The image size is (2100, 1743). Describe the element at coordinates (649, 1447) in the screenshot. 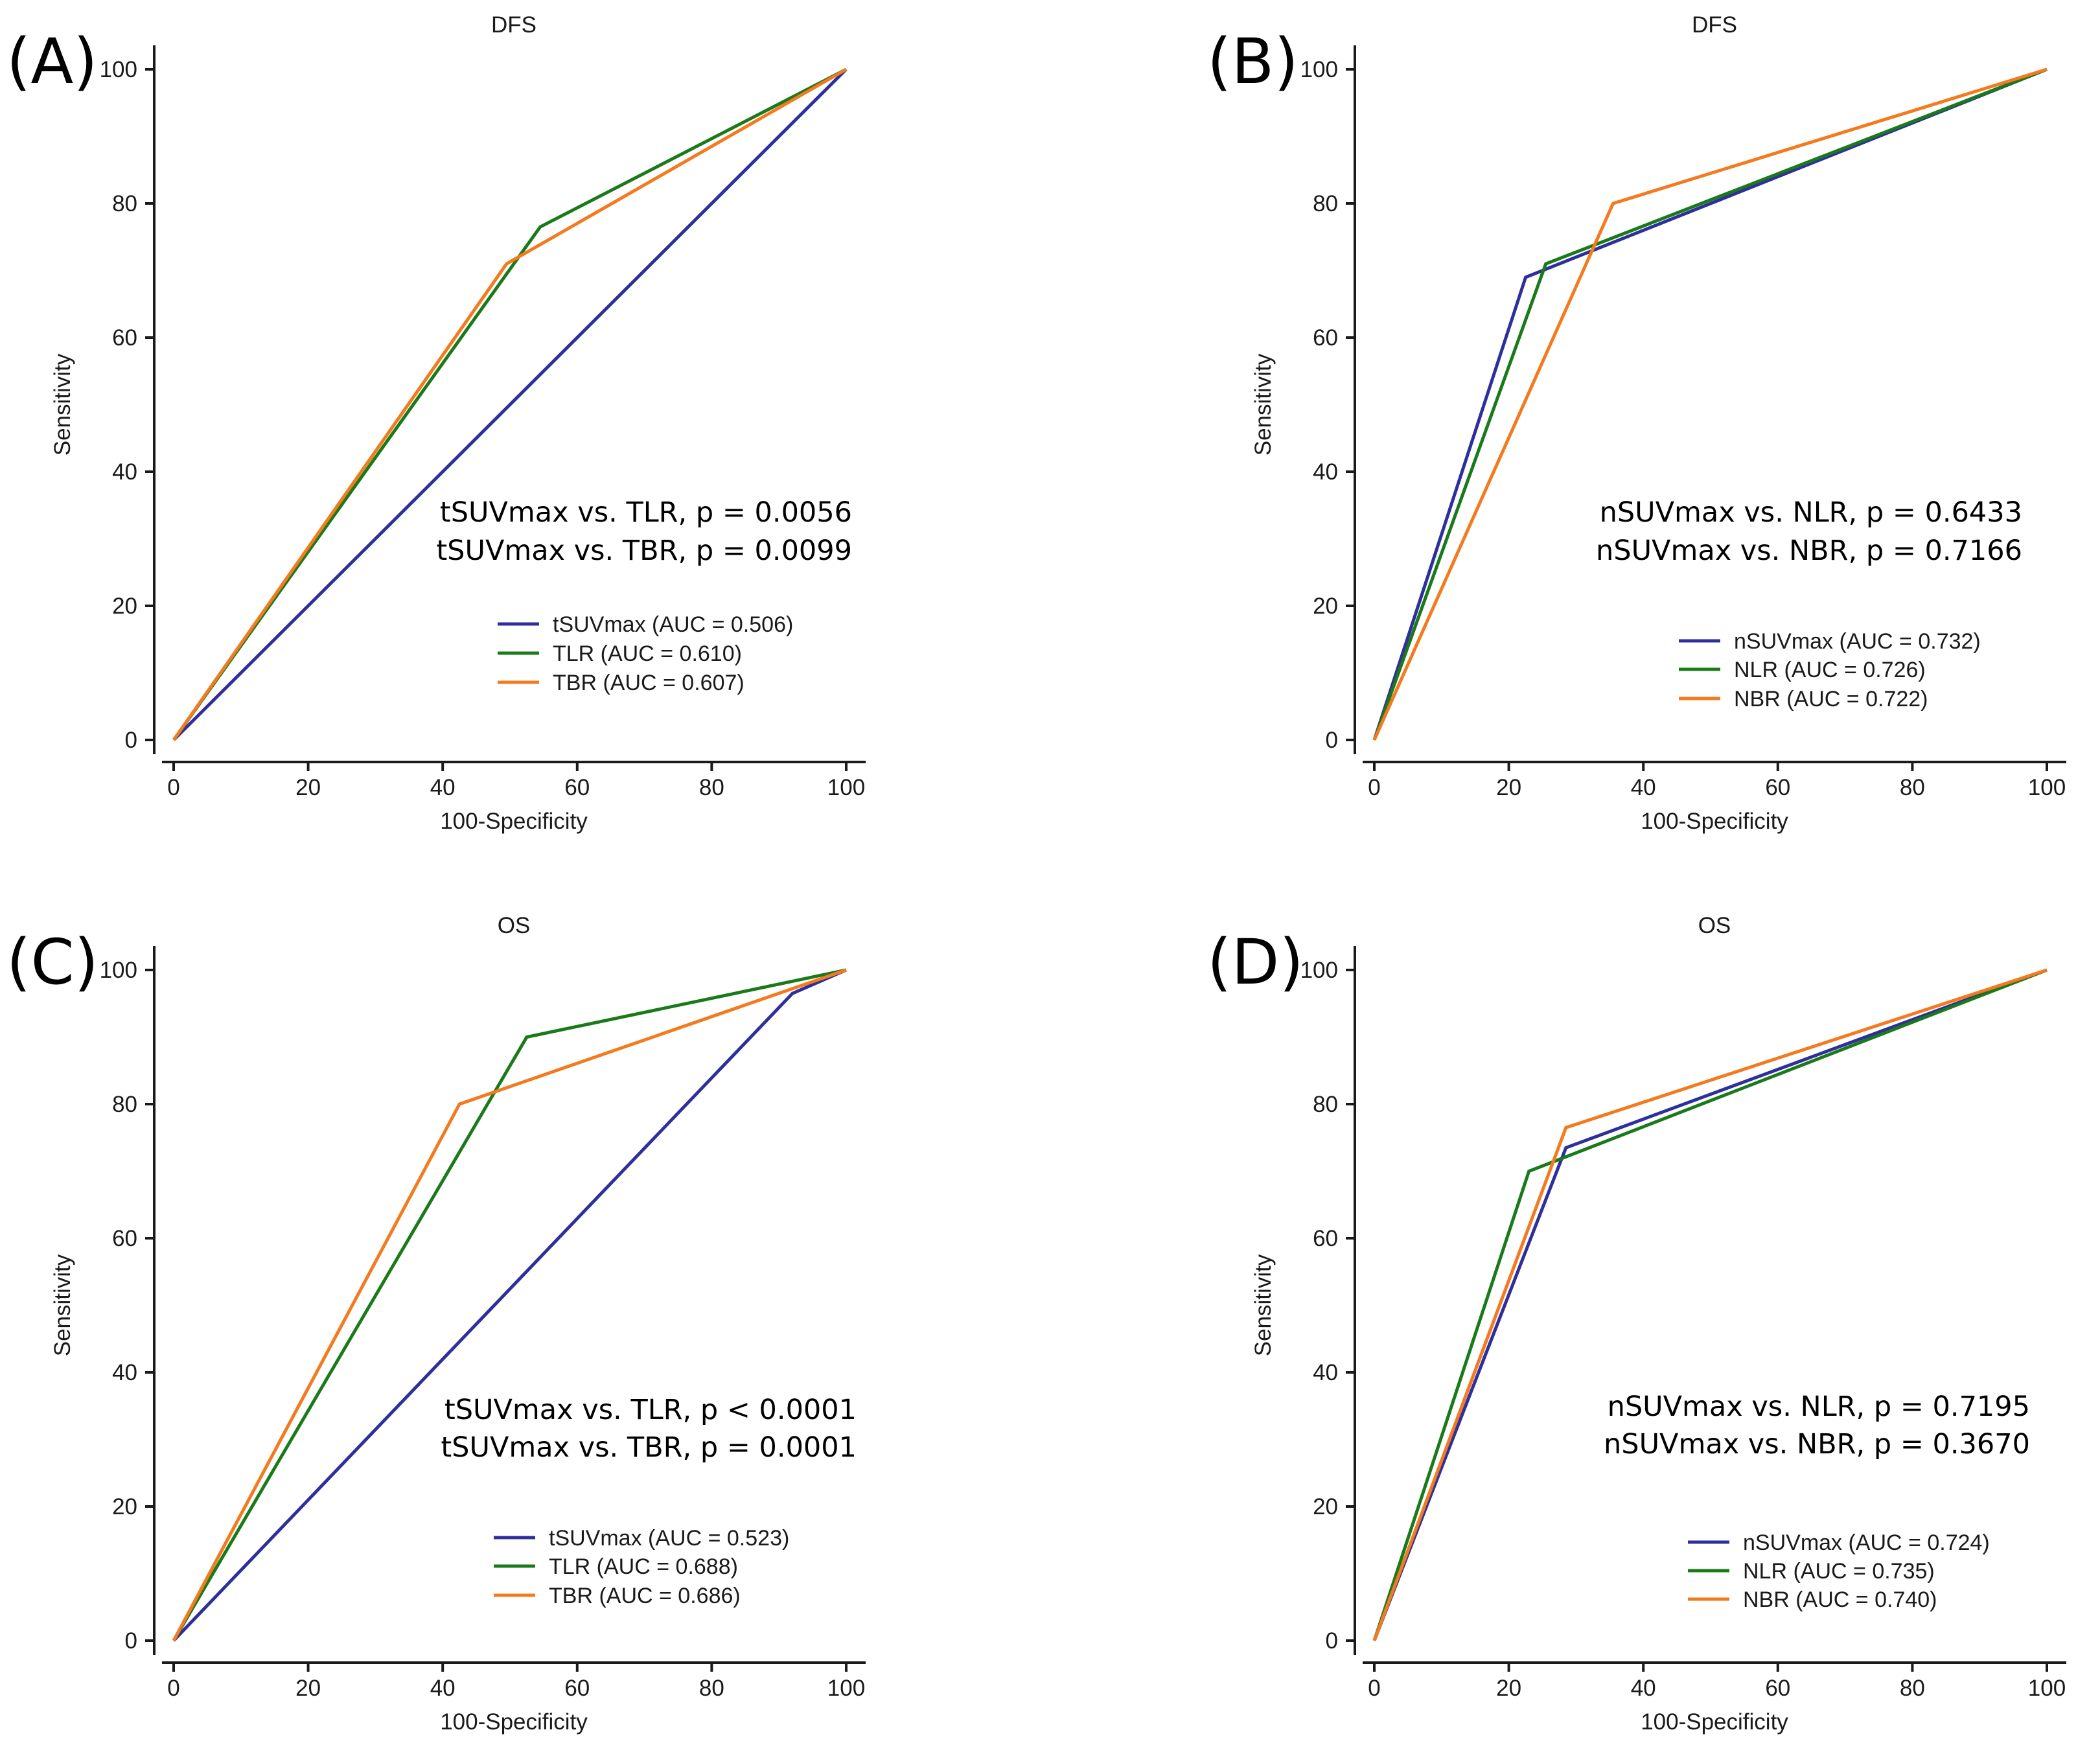

I see `p-value-annotation: tSUVmax vs. TBR, p = 0.0001` at that location.